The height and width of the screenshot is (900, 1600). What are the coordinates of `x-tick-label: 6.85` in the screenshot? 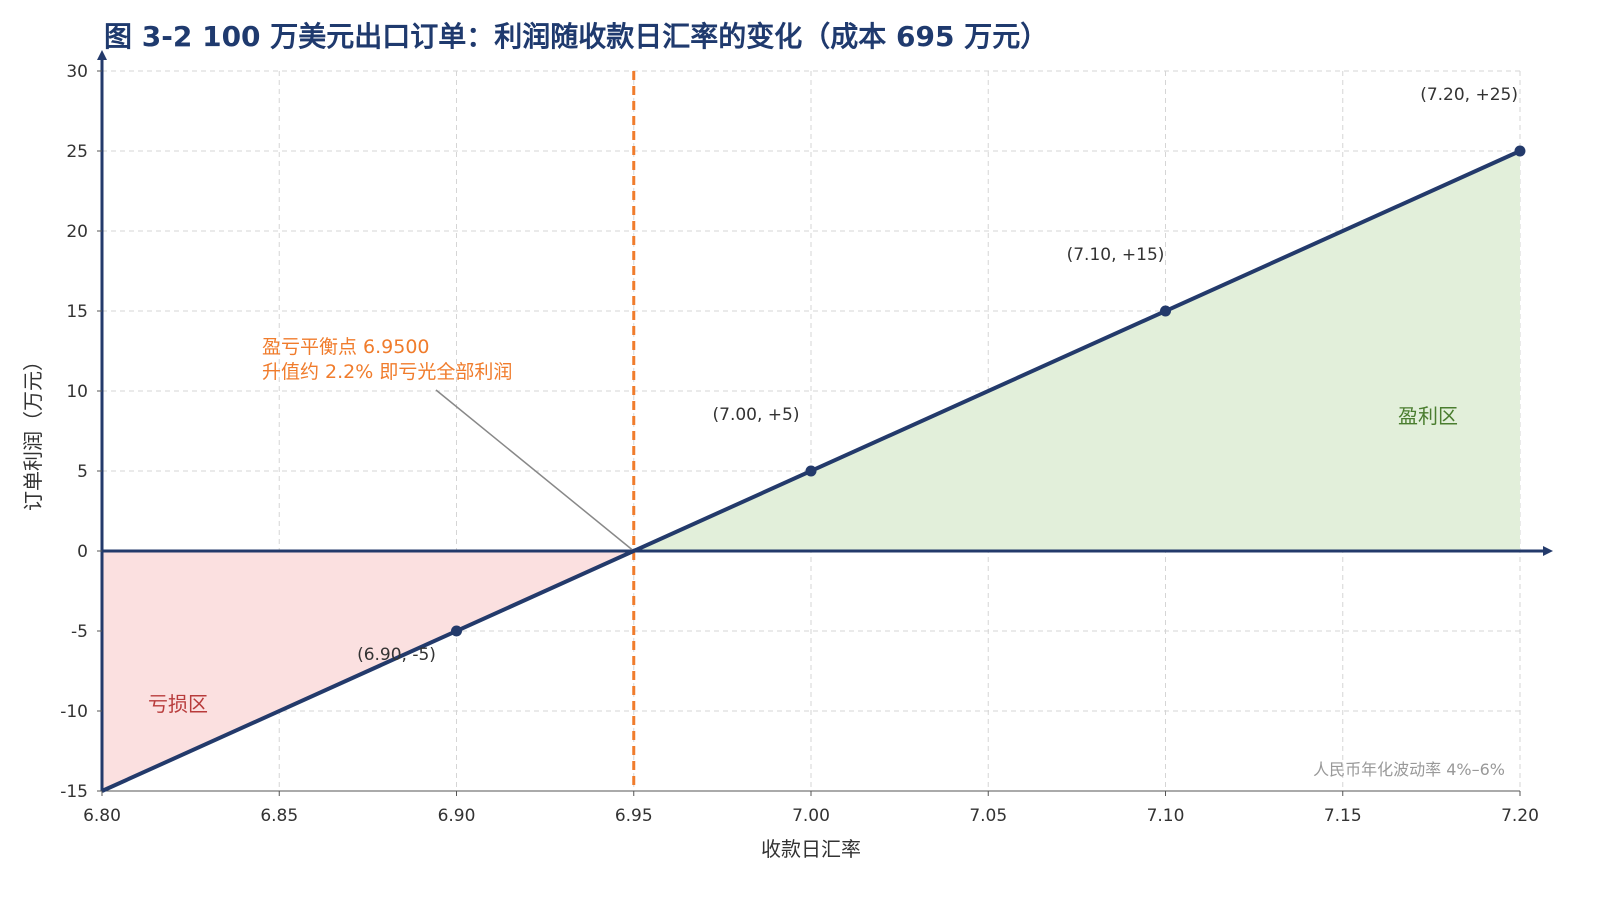 It's located at (279, 816).